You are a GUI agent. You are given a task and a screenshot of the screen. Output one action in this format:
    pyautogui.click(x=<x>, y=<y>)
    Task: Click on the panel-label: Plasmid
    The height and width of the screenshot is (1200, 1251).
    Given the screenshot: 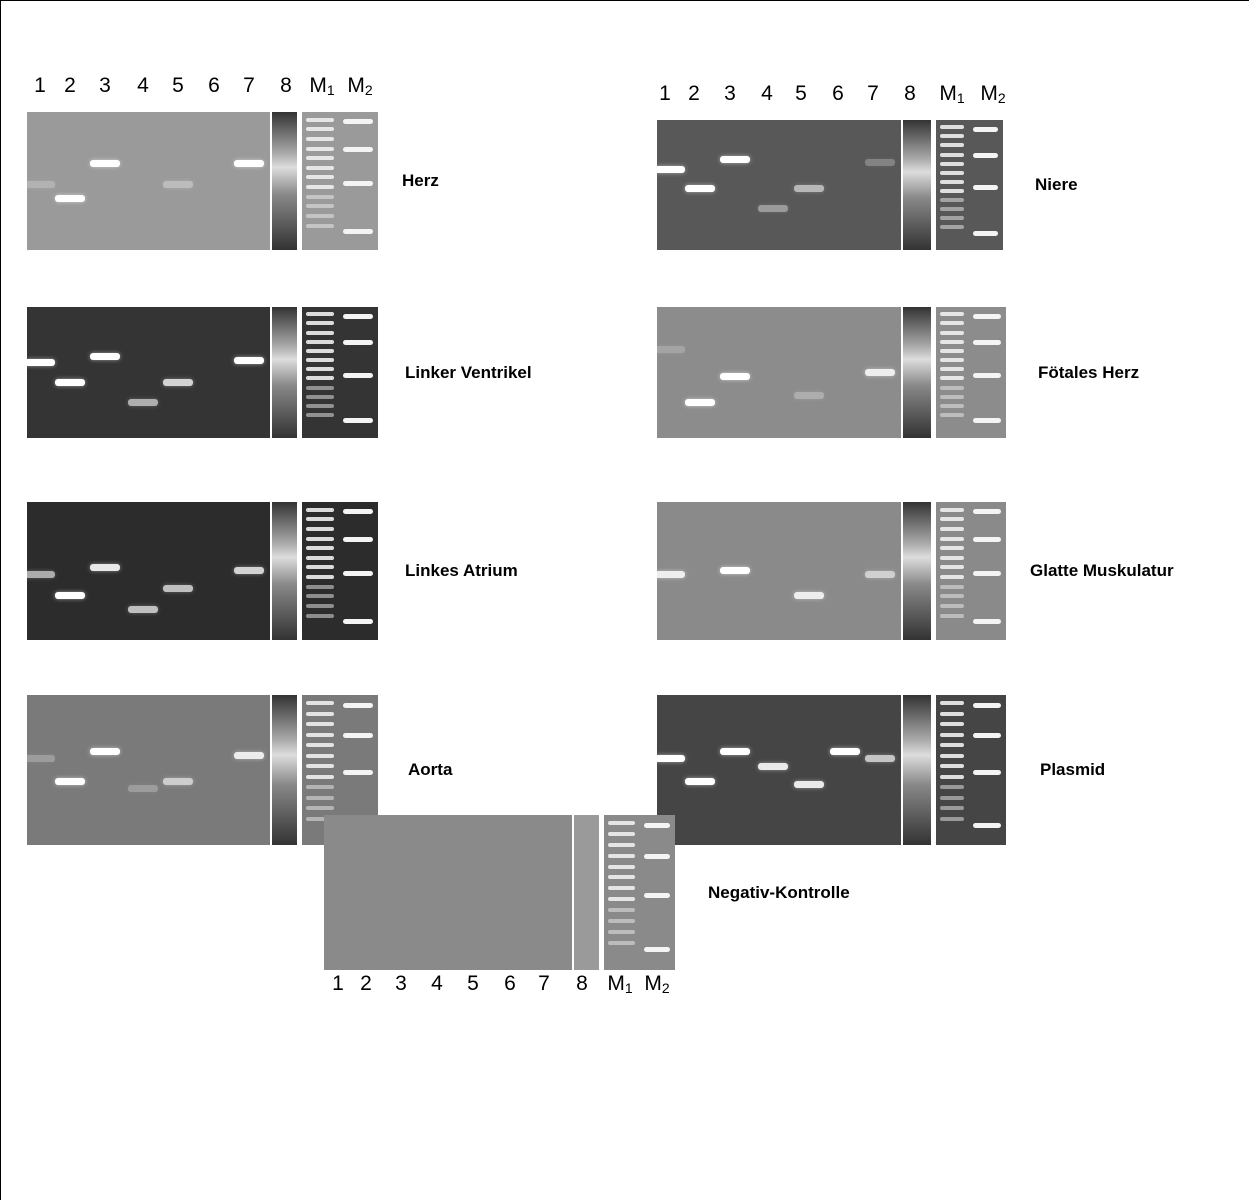 What is the action you would take?
    pyautogui.click(x=1073, y=769)
    